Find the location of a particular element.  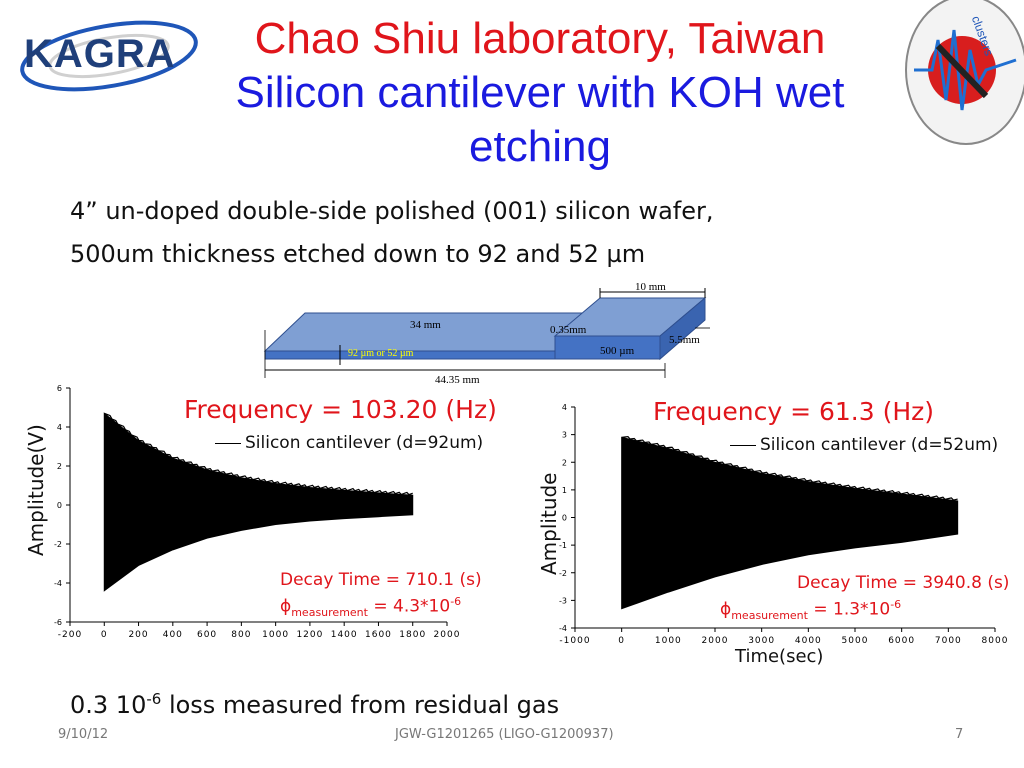

right-signal-envelope is located at coordinates (790, 523).